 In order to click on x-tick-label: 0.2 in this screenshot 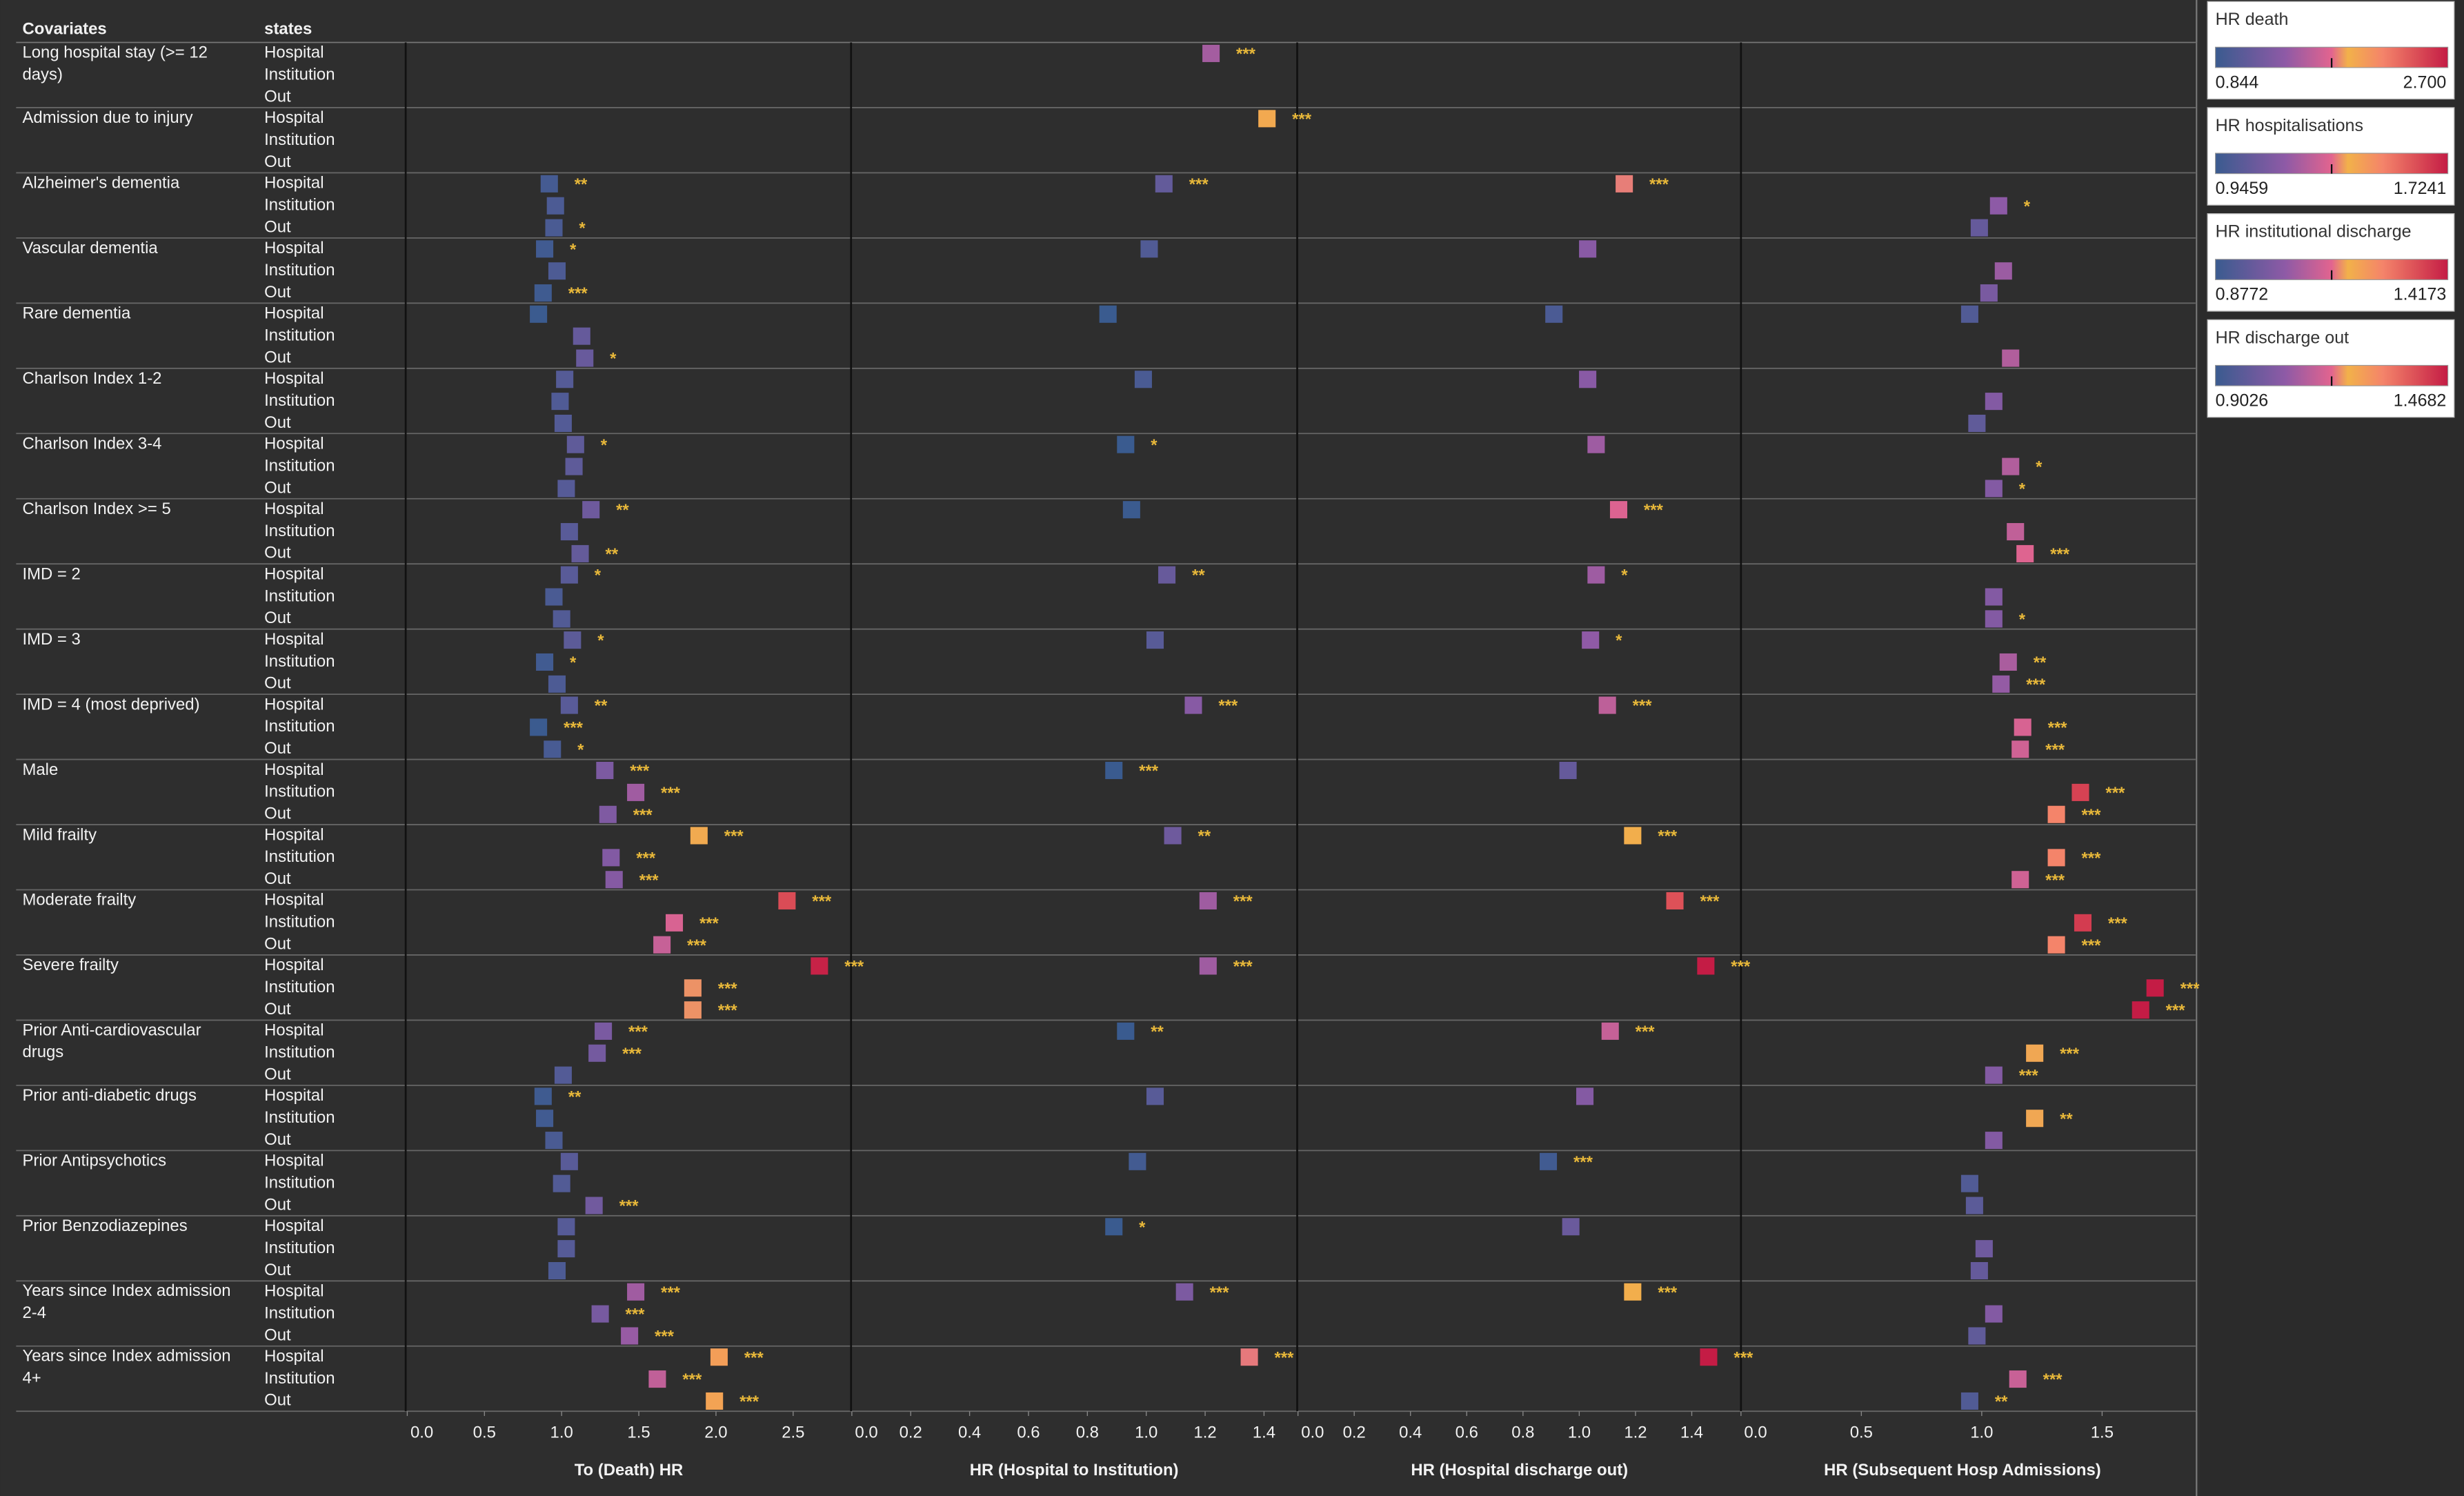, I will do `click(1354, 1432)`.